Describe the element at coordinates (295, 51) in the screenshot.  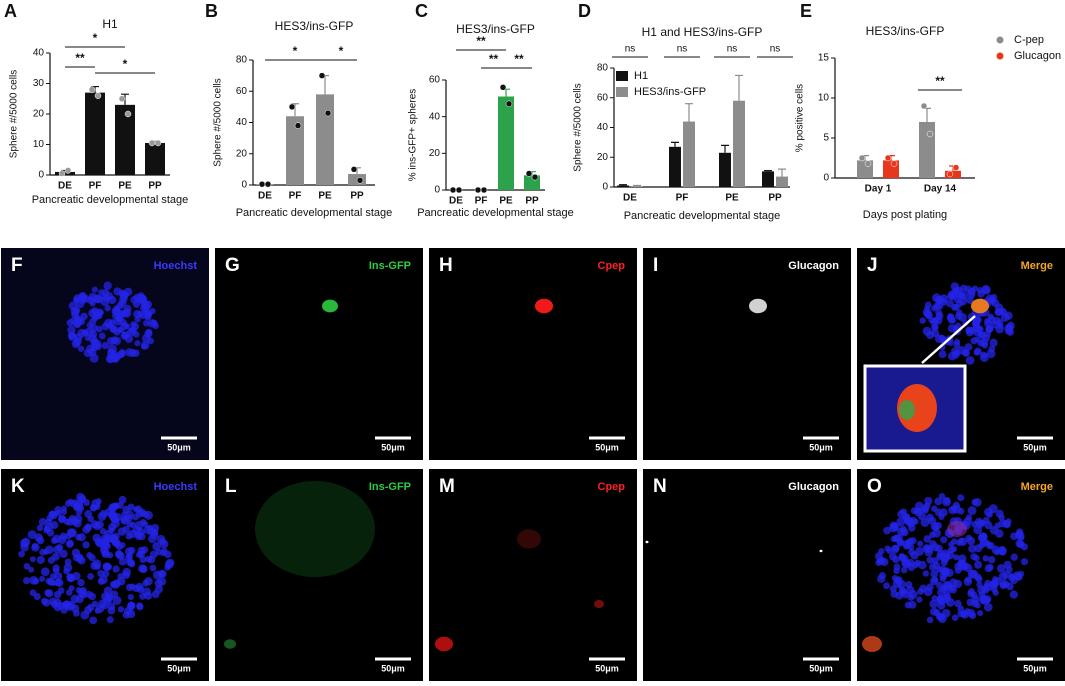
I see `significance-label: *` at that location.